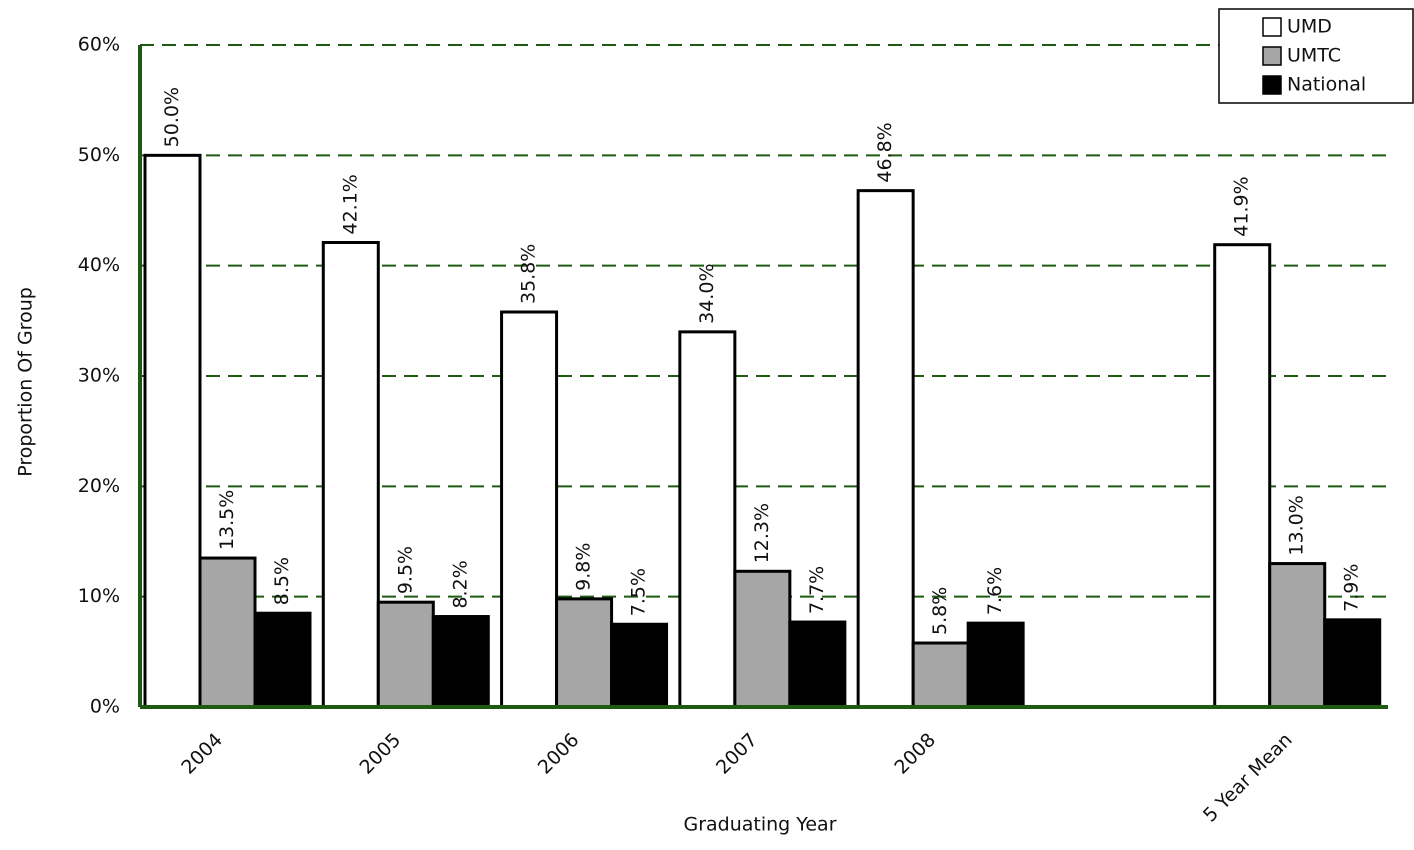 The width and height of the screenshot is (1414, 850). Describe the element at coordinates (99, 45) in the screenshot. I see `y-tick-label: 60%` at that location.